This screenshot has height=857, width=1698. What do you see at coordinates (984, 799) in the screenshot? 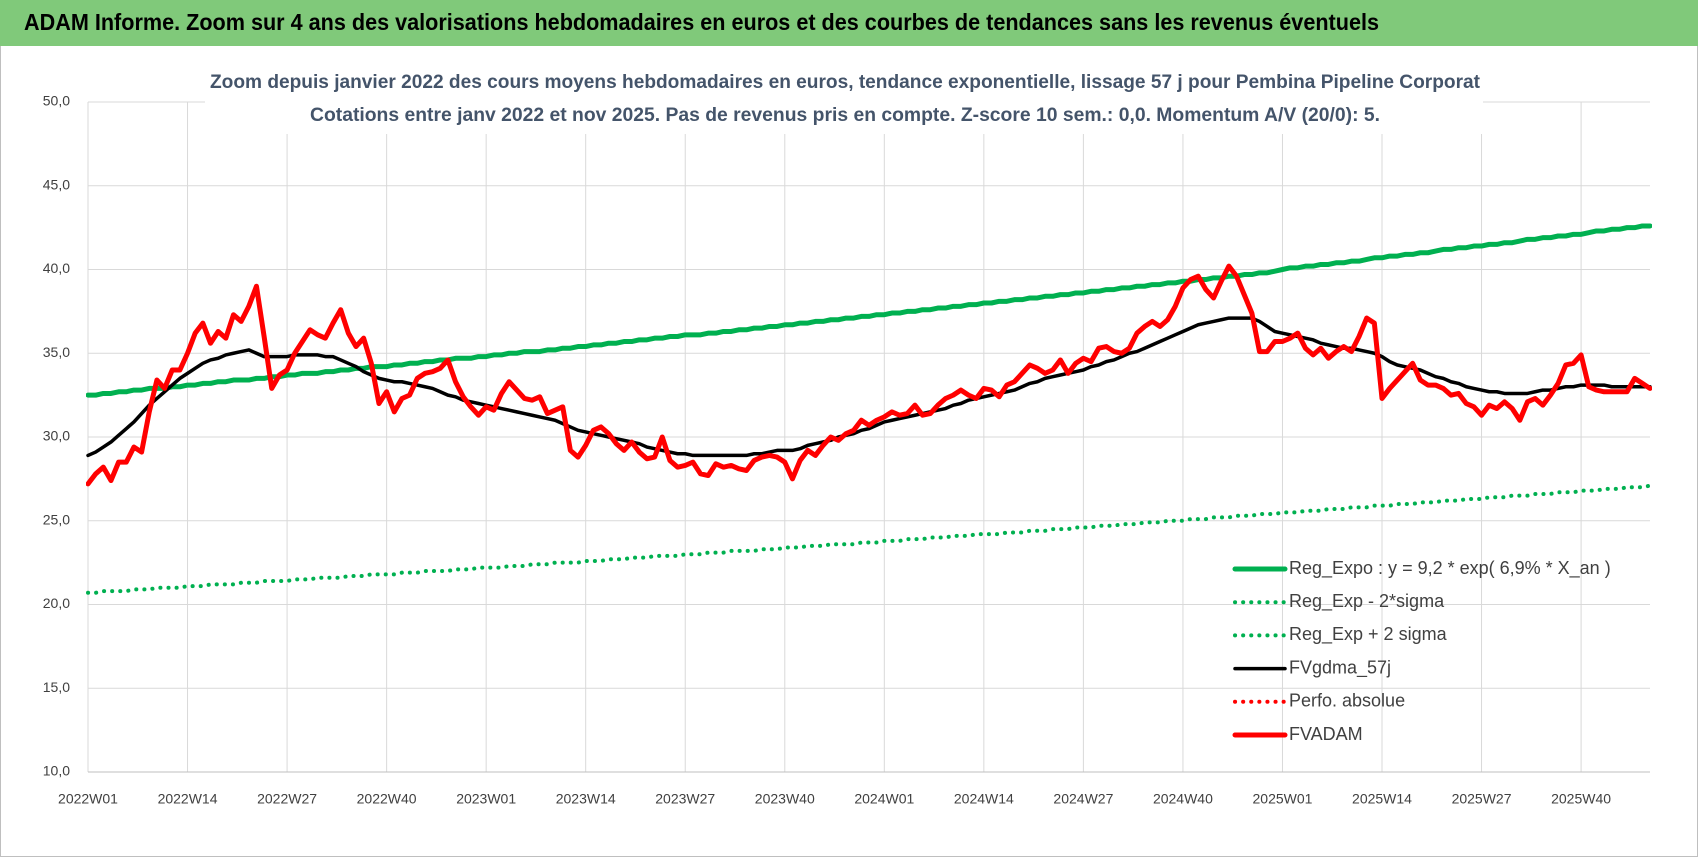
I see `x-tick-label: 2024W14` at bounding box center [984, 799].